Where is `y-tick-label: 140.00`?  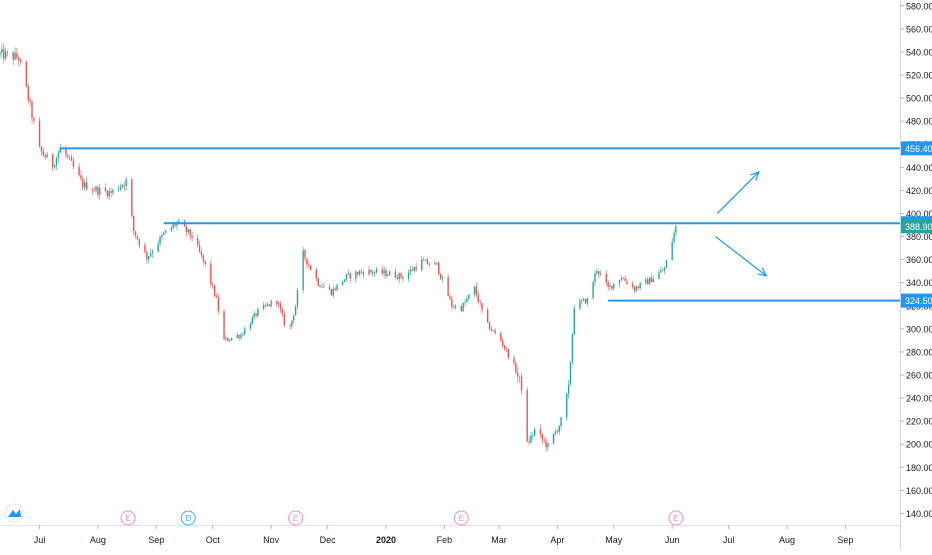
y-tick-label: 140.00 is located at coordinates (919, 514).